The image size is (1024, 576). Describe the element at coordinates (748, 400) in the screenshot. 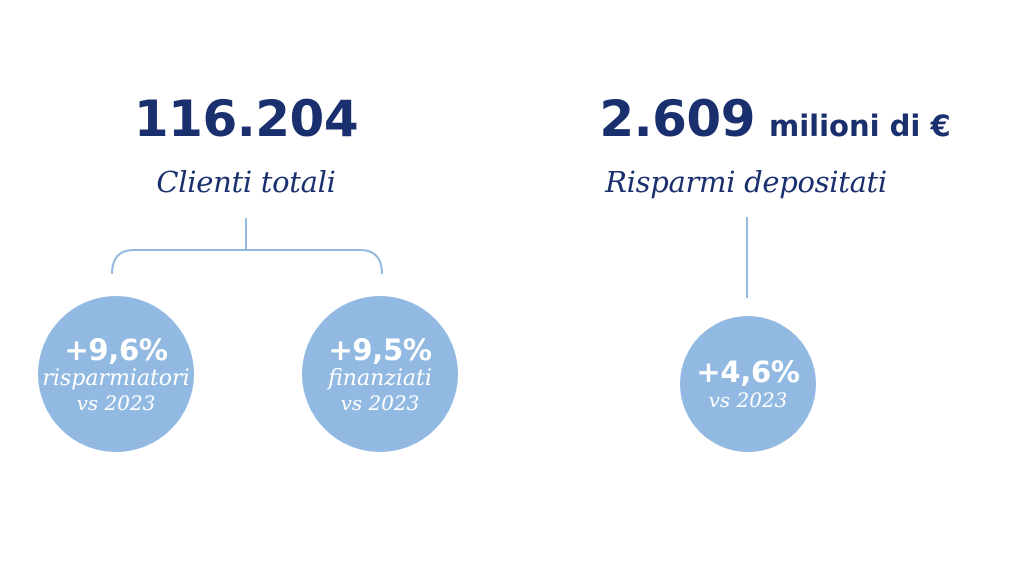

I see `savings-comparison: vs 2023` at that location.